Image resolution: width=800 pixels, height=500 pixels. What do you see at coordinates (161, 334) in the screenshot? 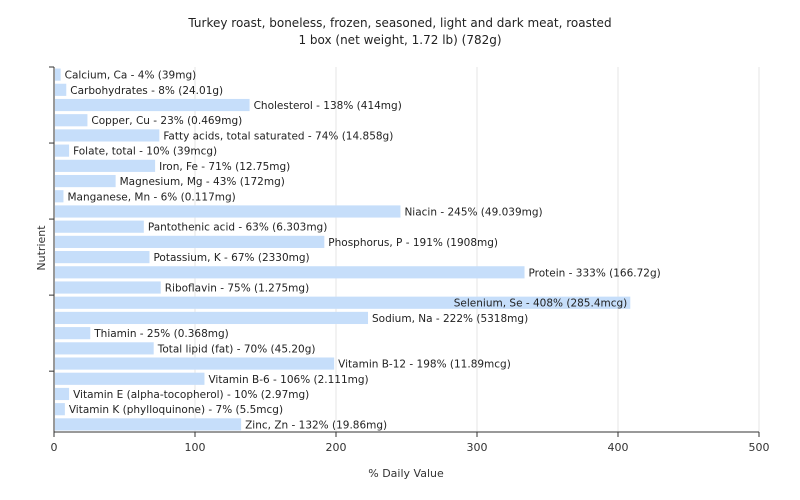
I see `bar-label: Thiamin - 25% (0.368mg)` at bounding box center [161, 334].